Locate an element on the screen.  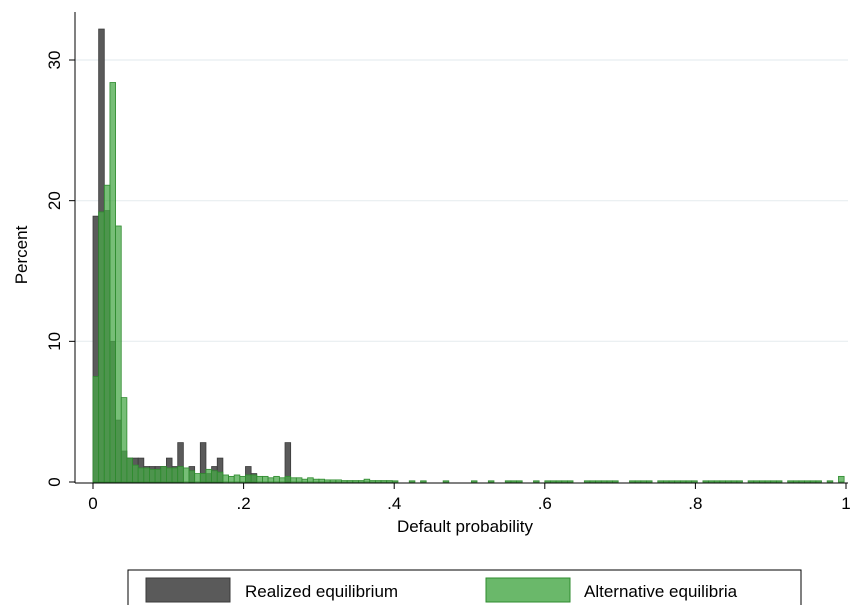
x-tick-label: .2 is located at coordinates (244, 503).